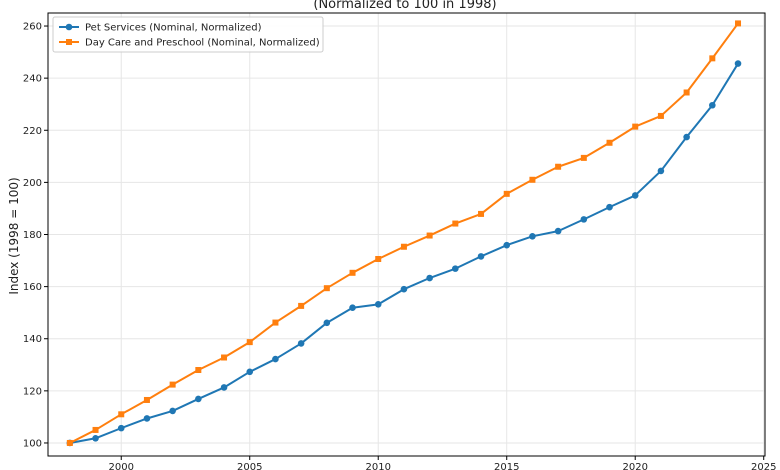 The width and height of the screenshot is (780, 470). What do you see at coordinates (442, 463) in the screenshot?
I see `x-axis: 2000 2005 2010 2015 2020 2025` at bounding box center [442, 463].